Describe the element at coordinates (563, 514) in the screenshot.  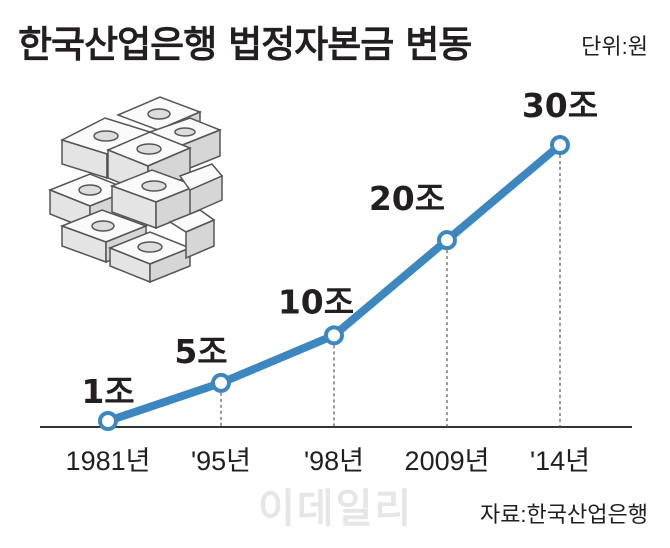
I see `source-label: 자료:한국산업은행` at that location.